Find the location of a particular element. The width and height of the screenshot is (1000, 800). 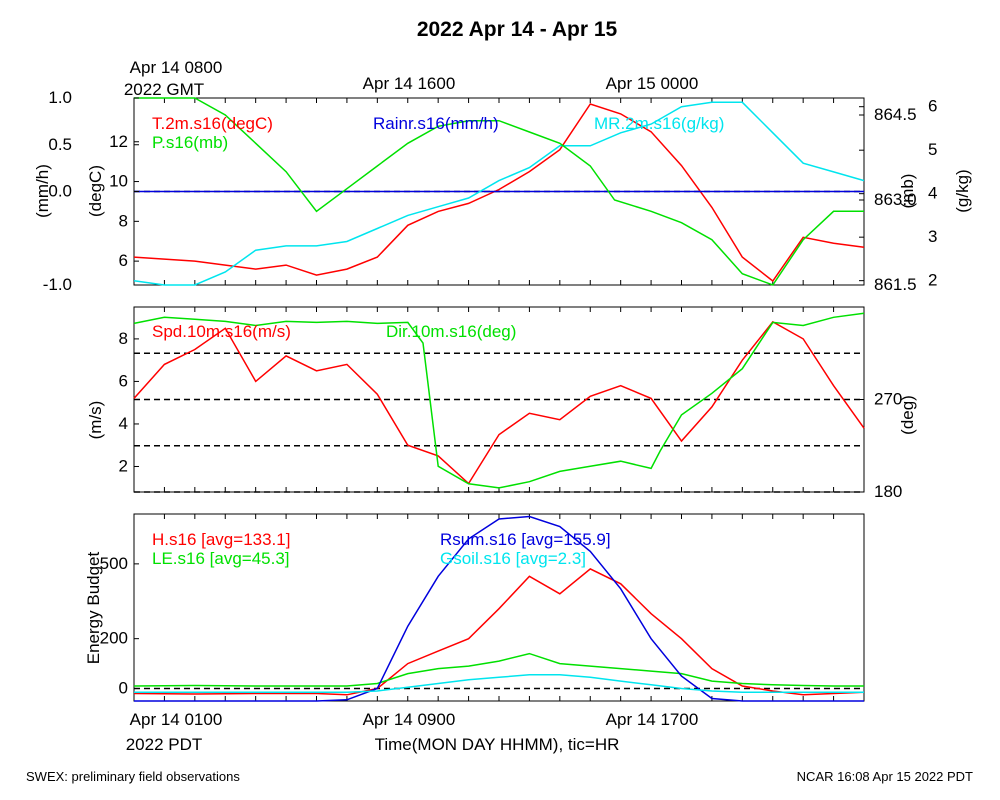

legend-spd: Spd.10m.s16(m/s) is located at coordinates (221, 331).